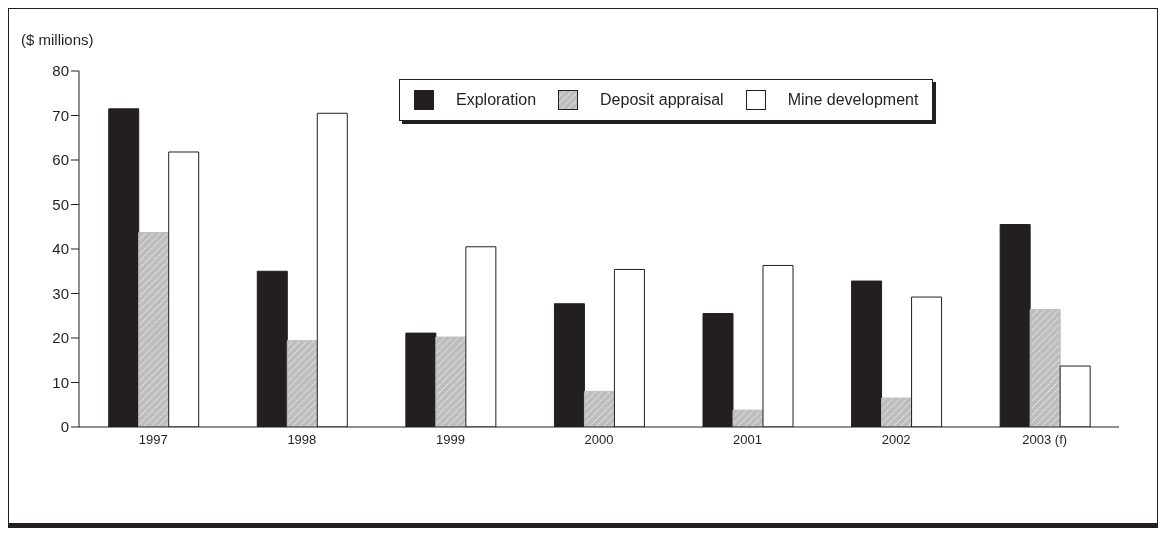  Describe the element at coordinates (60, 382) in the screenshot. I see `y-tick-label: 10` at that location.